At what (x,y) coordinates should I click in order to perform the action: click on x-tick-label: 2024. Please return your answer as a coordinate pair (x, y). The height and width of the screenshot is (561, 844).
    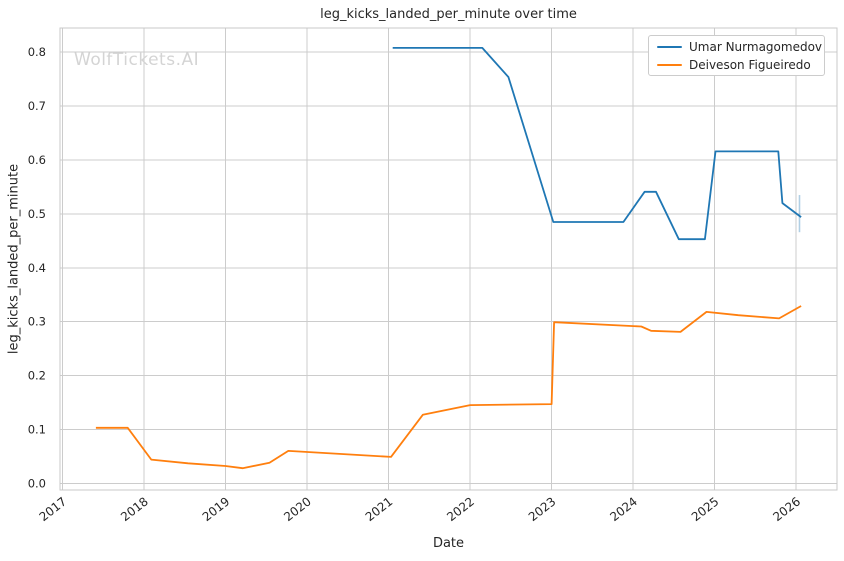
    Looking at the image, I should click on (623, 509).